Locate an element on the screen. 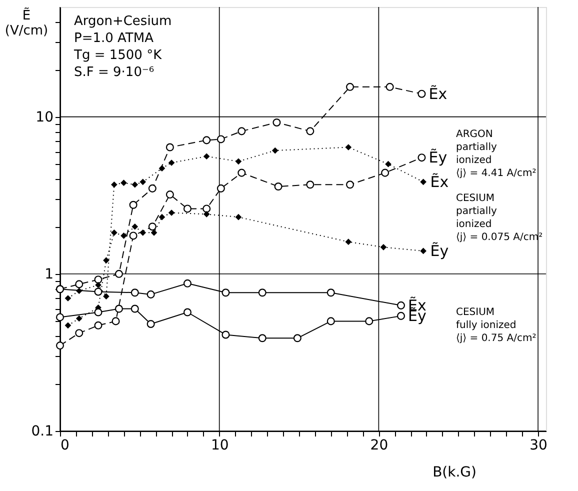  y-tick-label: 1 is located at coordinates (49, 274).